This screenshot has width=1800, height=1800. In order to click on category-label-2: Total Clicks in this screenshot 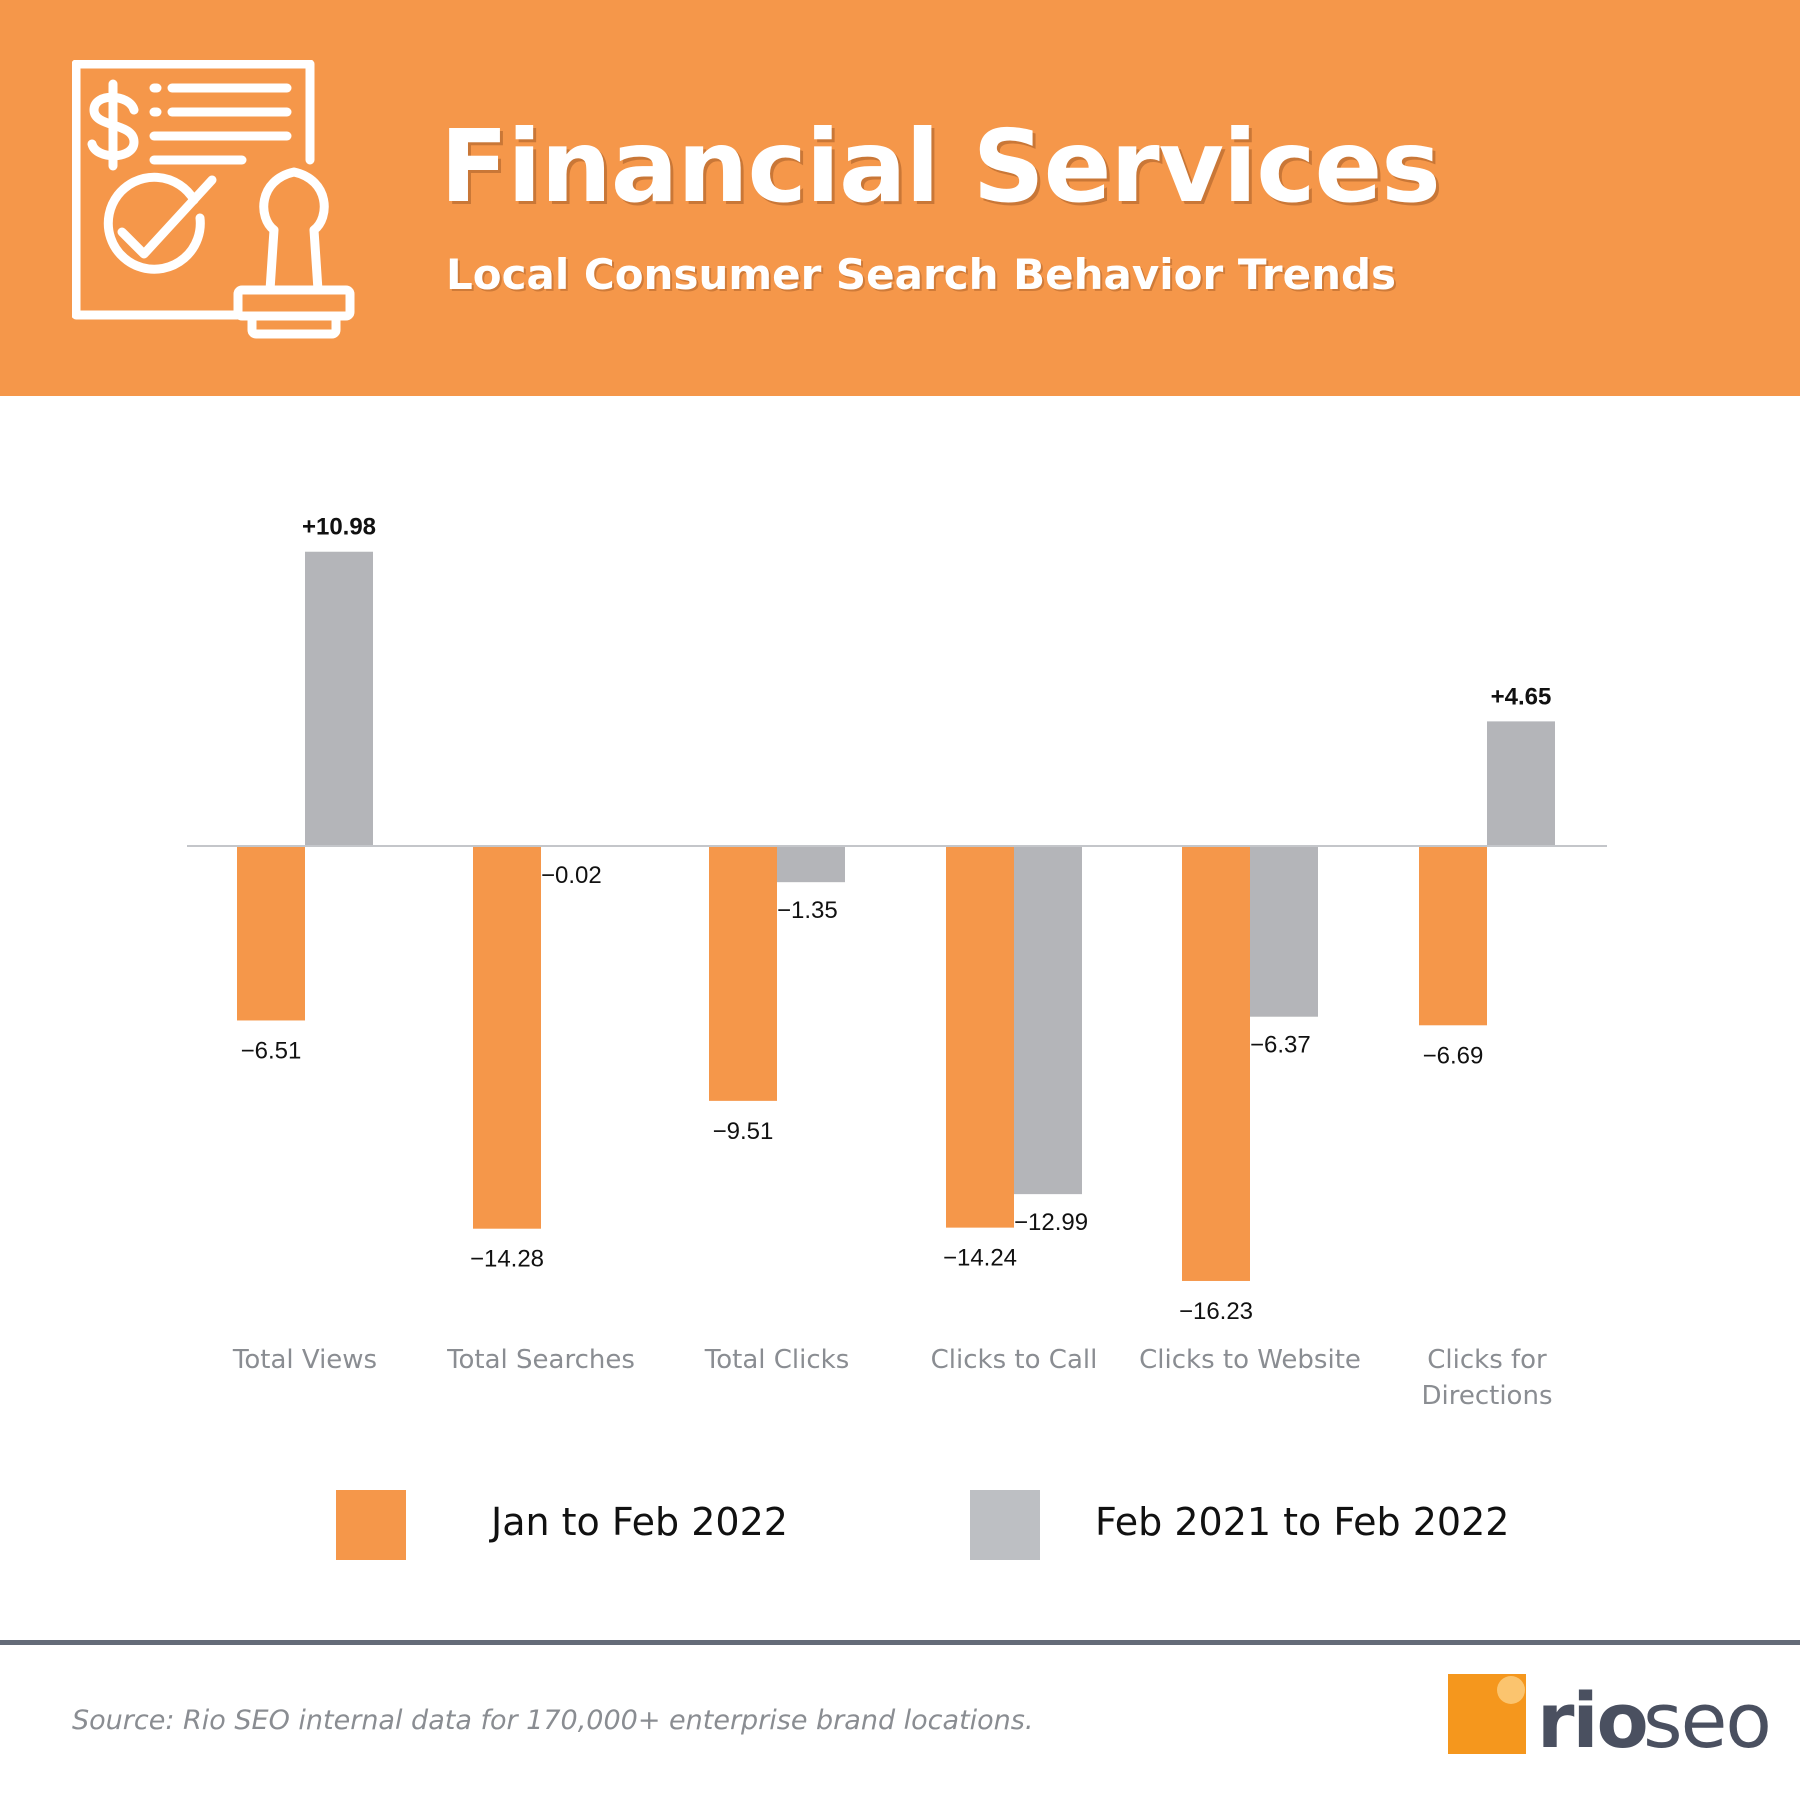, I will do `click(777, 1360)`.